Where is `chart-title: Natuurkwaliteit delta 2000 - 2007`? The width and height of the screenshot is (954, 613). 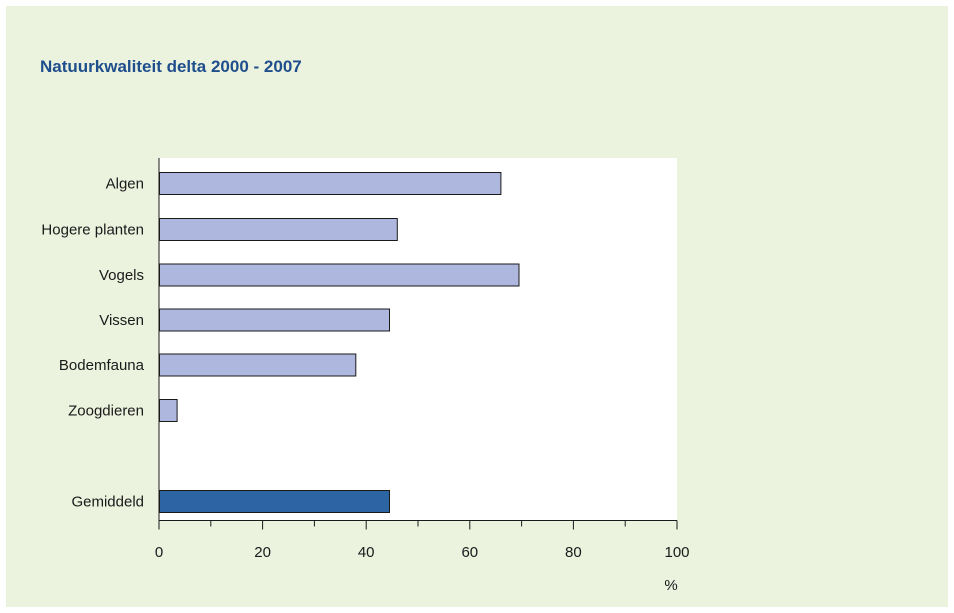 chart-title: Natuurkwaliteit delta 2000 - 2007 is located at coordinates (171, 66).